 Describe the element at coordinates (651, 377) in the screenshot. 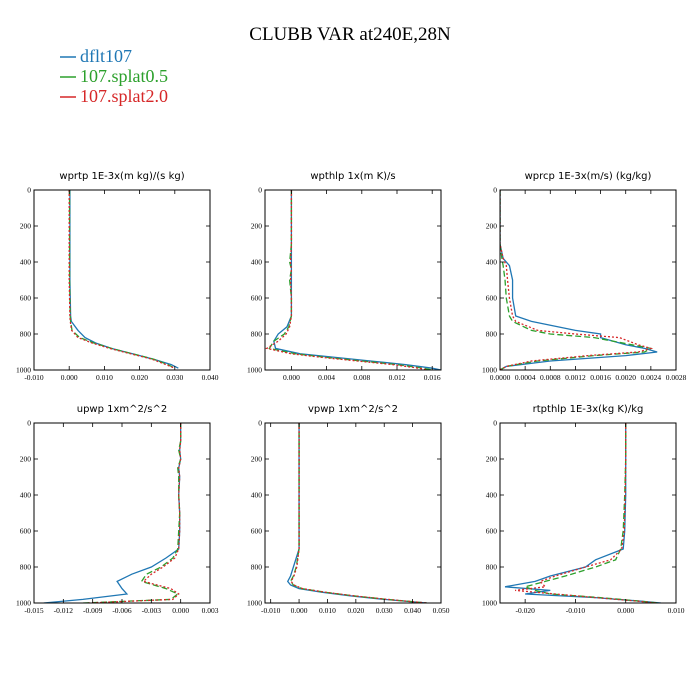

I see `x-tick-label: 0.0024` at that location.